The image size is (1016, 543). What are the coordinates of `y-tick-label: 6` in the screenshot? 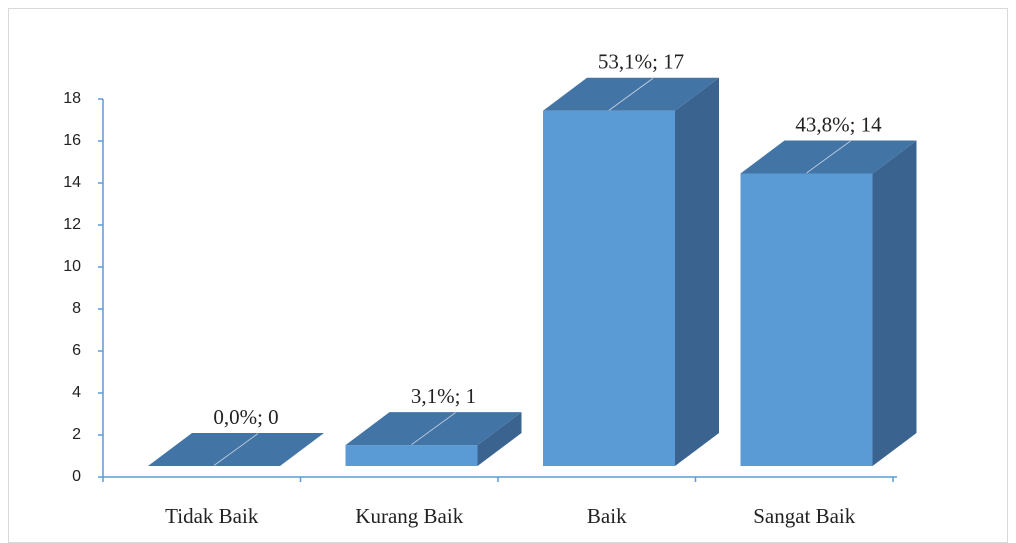 It's located at (76, 350).